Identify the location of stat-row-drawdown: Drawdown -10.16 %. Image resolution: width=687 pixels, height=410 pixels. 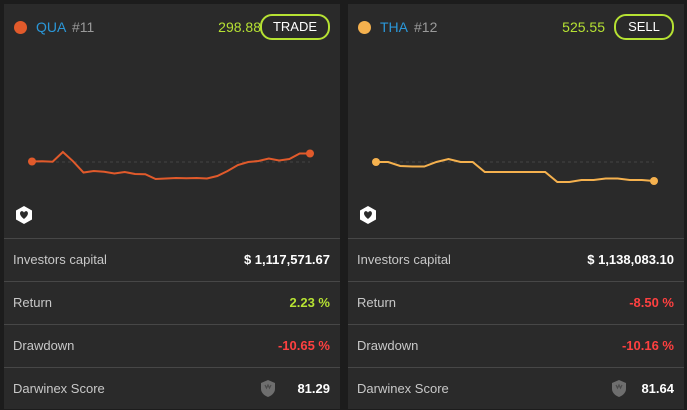
(516, 345).